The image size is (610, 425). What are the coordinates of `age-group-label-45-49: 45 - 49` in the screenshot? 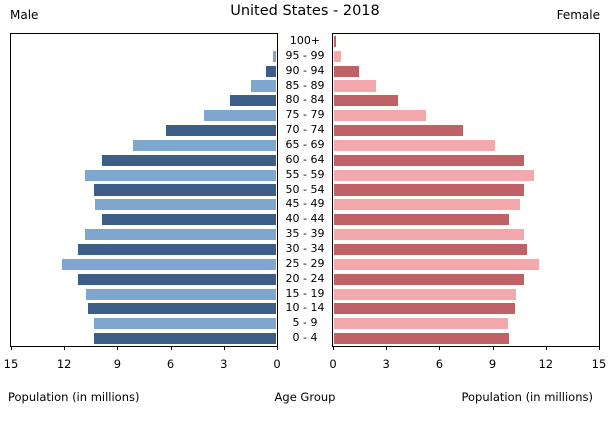 It's located at (305, 204).